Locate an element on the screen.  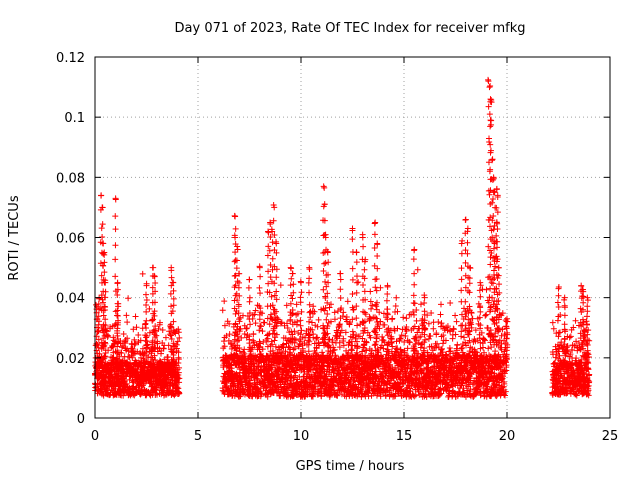
y-tick-label: 0.04 is located at coordinates (70, 299).